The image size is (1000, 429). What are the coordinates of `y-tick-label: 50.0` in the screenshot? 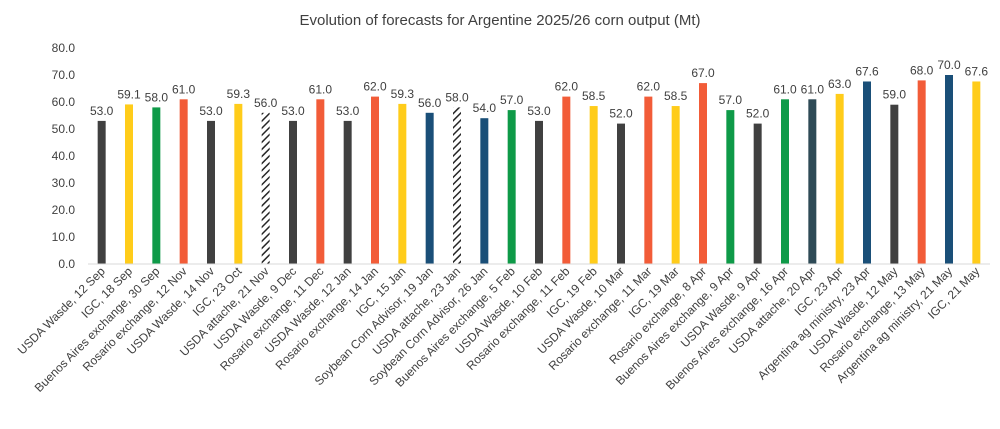 It's located at (64, 129).